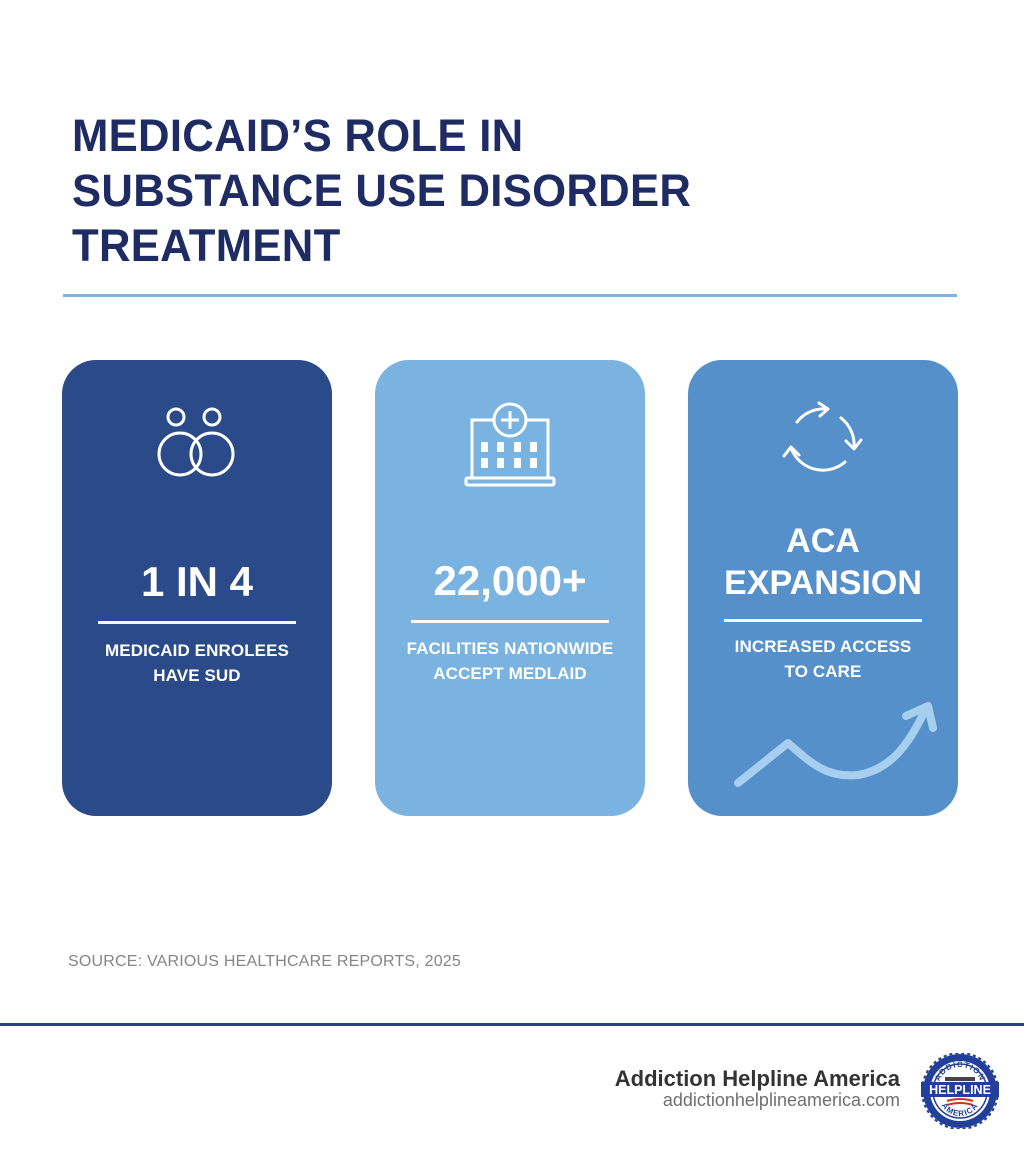 The height and width of the screenshot is (1154, 1024). I want to click on title-line-3: TREATMENT, so click(206, 245).